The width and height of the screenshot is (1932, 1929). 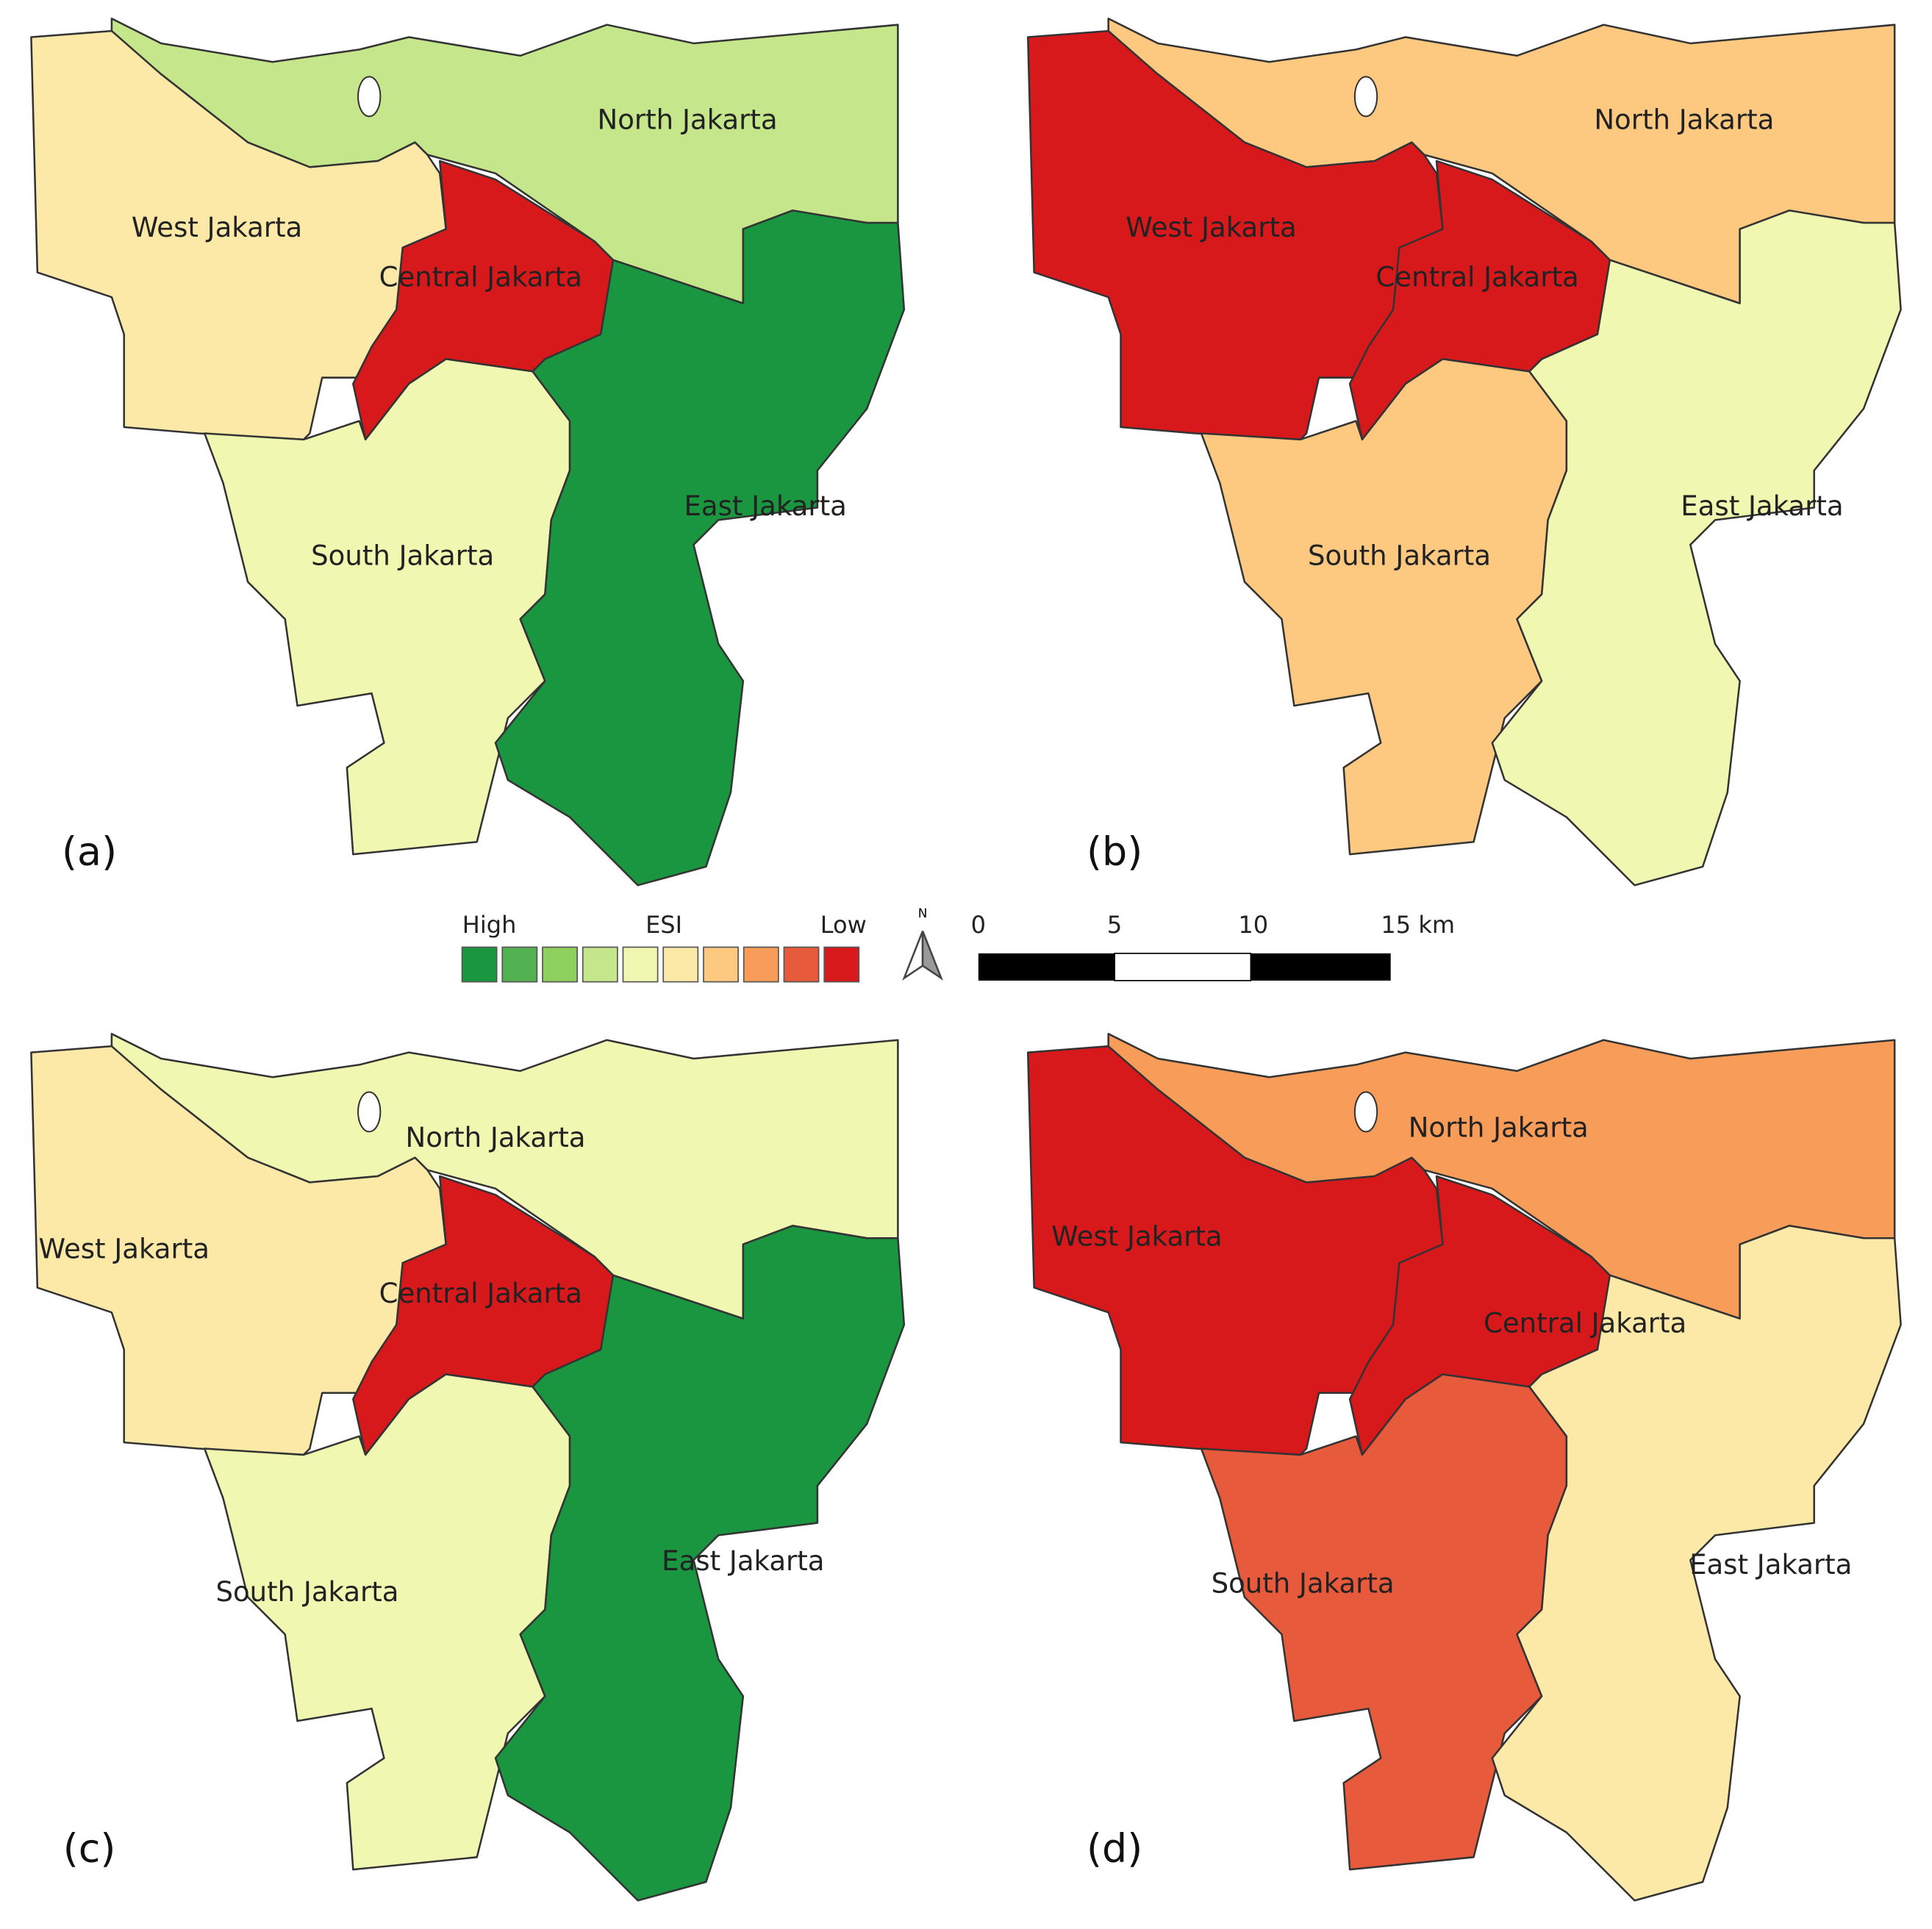 What do you see at coordinates (1418, 925) in the screenshot?
I see `scale-label: 15 km` at bounding box center [1418, 925].